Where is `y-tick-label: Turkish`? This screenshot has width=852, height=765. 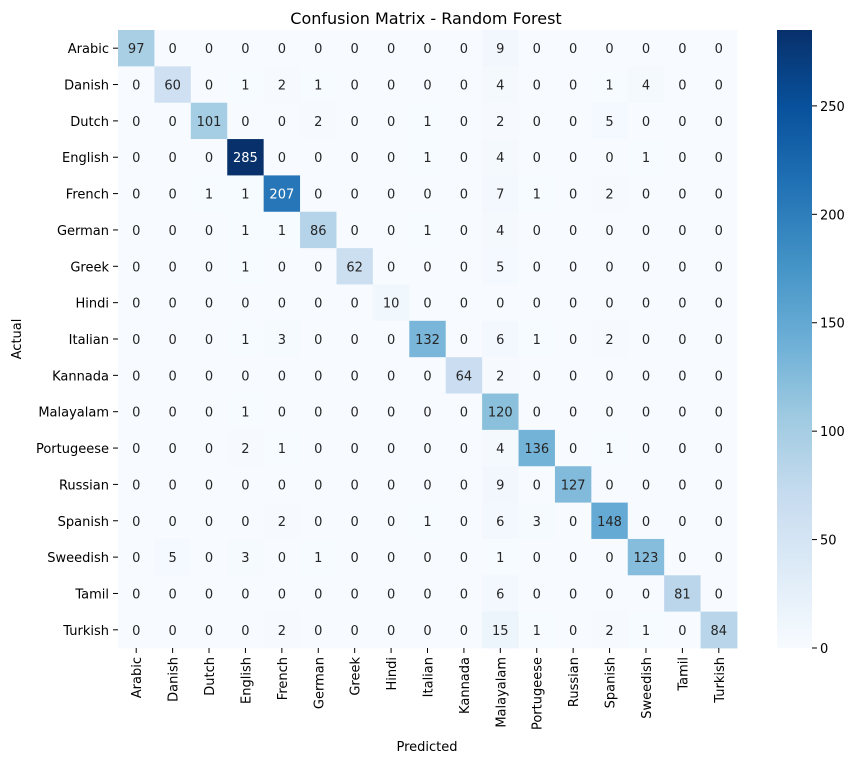 y-tick-label: Turkish is located at coordinates (85, 631).